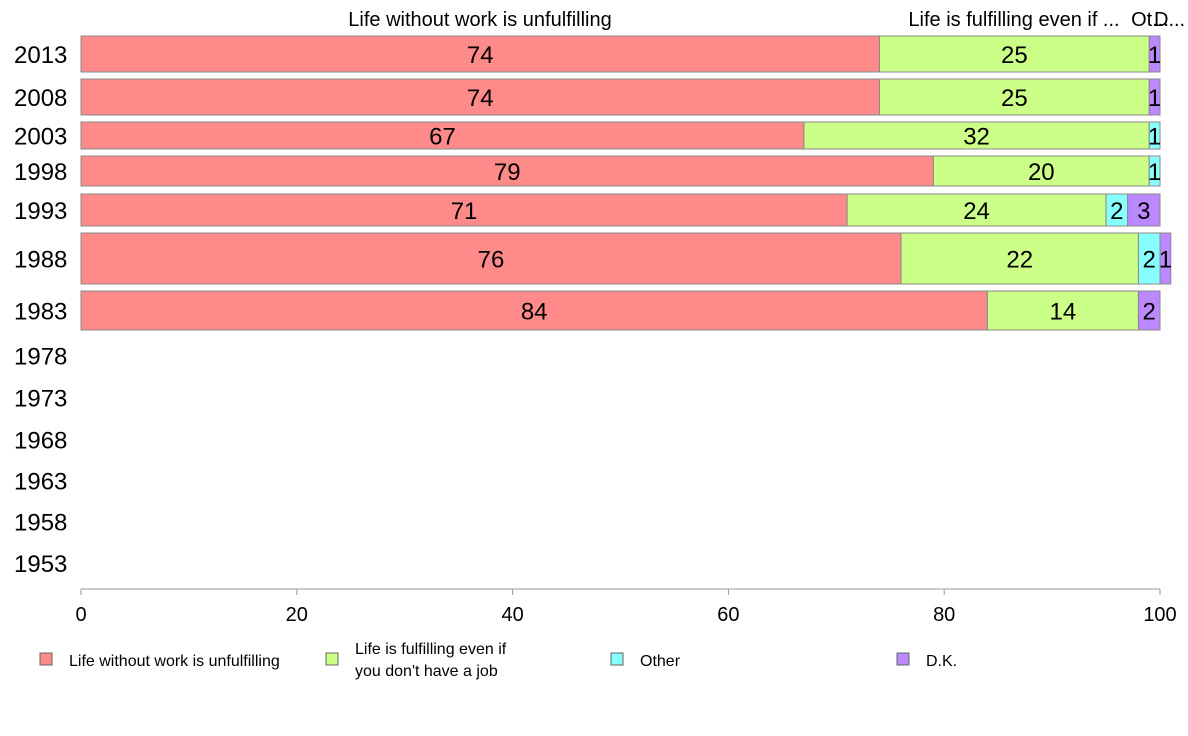  Describe the element at coordinates (660, 661) in the screenshot. I see `legend-label: Other` at that location.